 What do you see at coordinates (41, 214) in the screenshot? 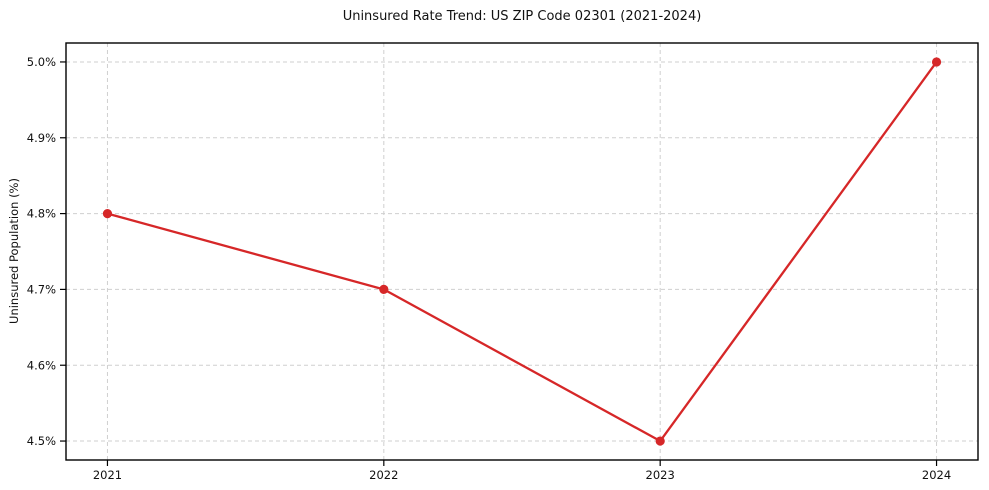
I see `y-tick-label: 4.8%` at bounding box center [41, 214].